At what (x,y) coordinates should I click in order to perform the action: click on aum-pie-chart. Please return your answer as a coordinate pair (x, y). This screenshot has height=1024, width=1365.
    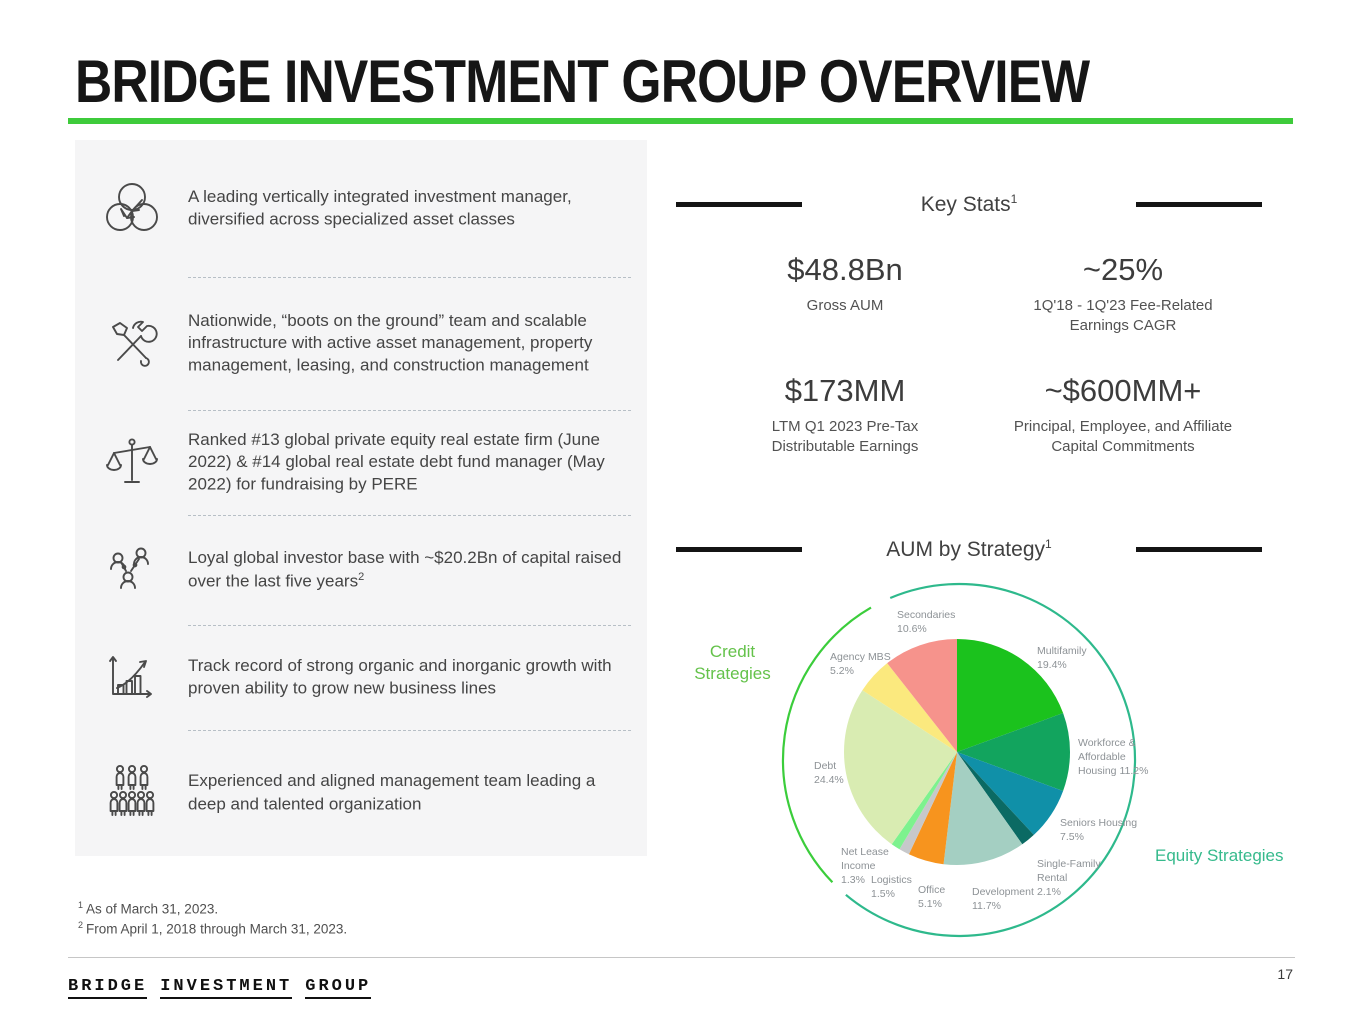
    Looking at the image, I should click on (959, 760).